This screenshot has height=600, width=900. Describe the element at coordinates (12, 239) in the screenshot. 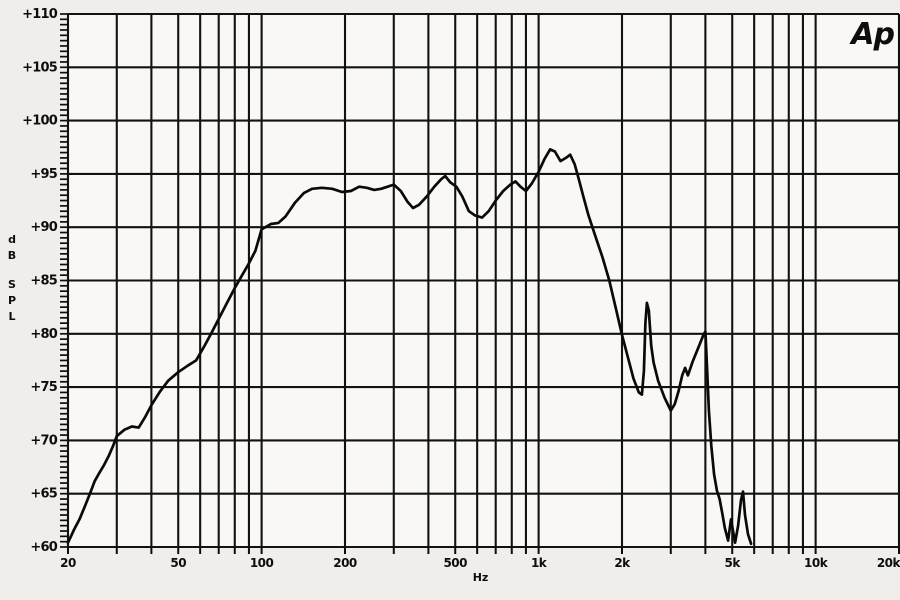

I see `y-axis-title-char: d` at that location.